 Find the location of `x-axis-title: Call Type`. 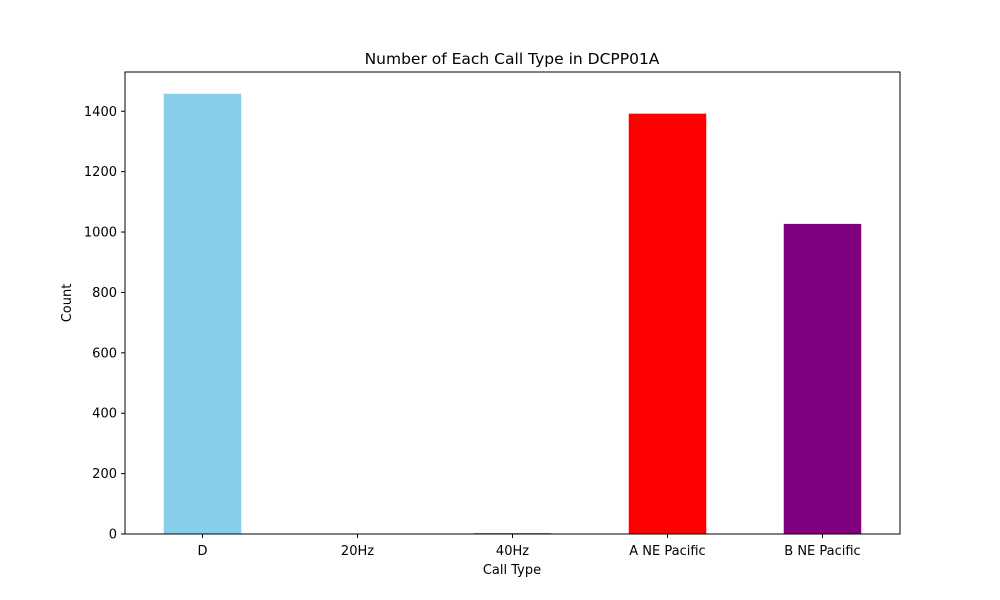

x-axis-title: Call Type is located at coordinates (512, 570).